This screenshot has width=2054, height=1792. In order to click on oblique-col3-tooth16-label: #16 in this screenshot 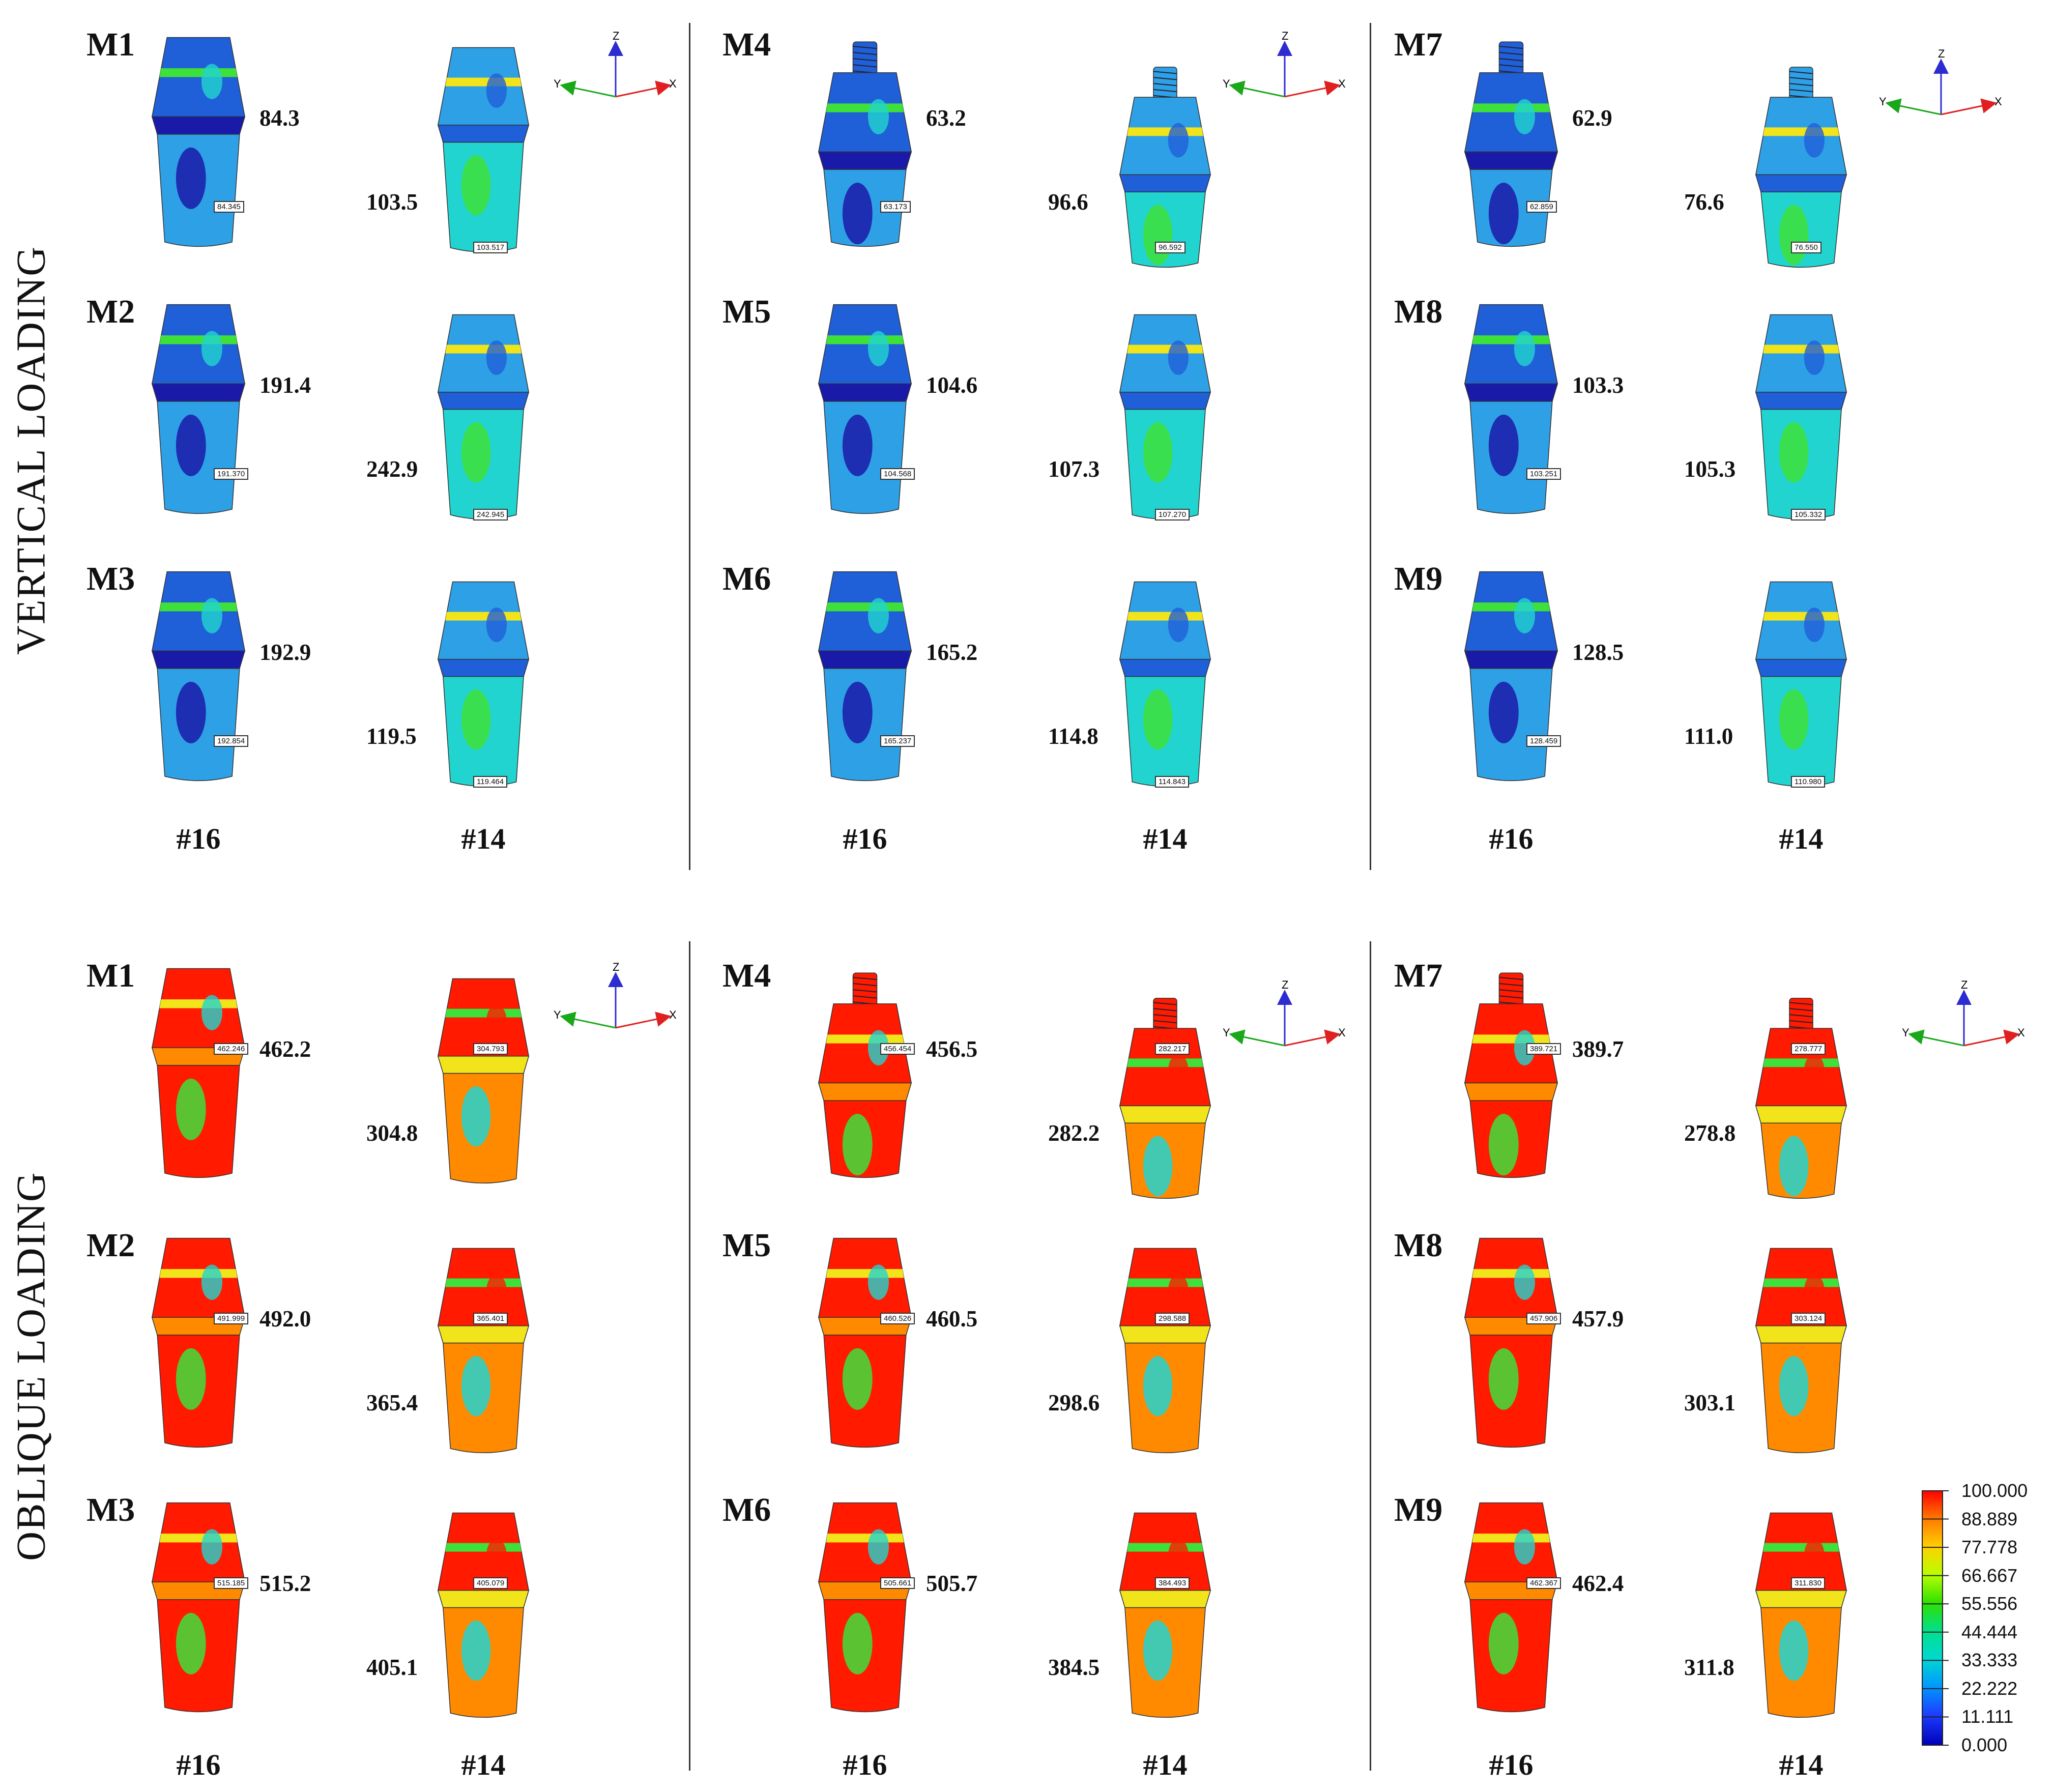, I will do `click(1512, 1764)`.